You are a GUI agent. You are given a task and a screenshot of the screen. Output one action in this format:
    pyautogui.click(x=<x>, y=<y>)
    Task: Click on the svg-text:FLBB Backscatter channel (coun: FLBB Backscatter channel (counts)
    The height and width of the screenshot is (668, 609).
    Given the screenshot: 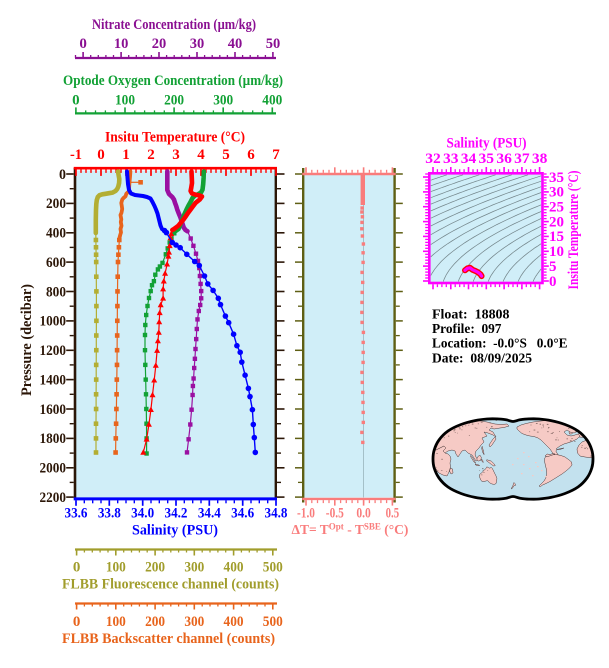 What is the action you would take?
    pyautogui.click(x=168, y=639)
    